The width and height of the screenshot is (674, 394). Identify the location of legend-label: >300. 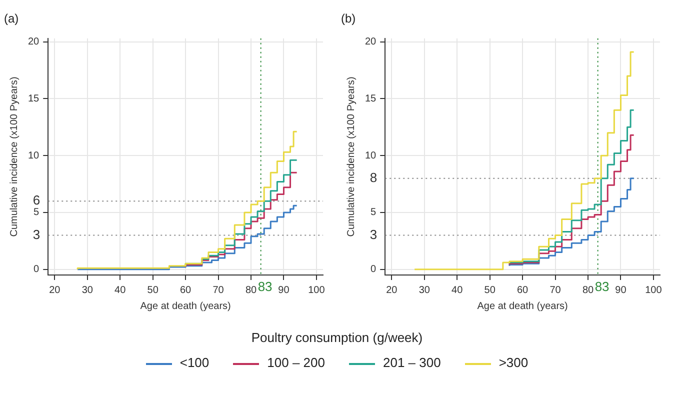
(513, 362).